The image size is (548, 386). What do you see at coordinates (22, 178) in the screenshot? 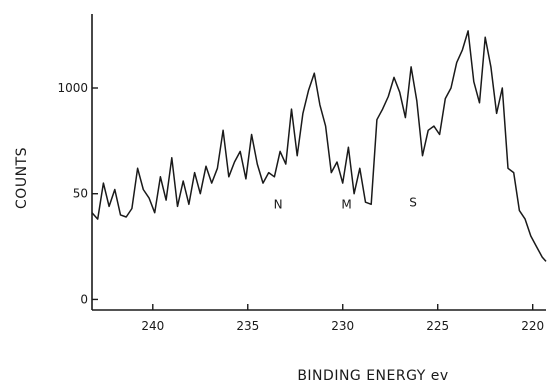
I see `y-axis-title: COUNTS` at bounding box center [22, 178].